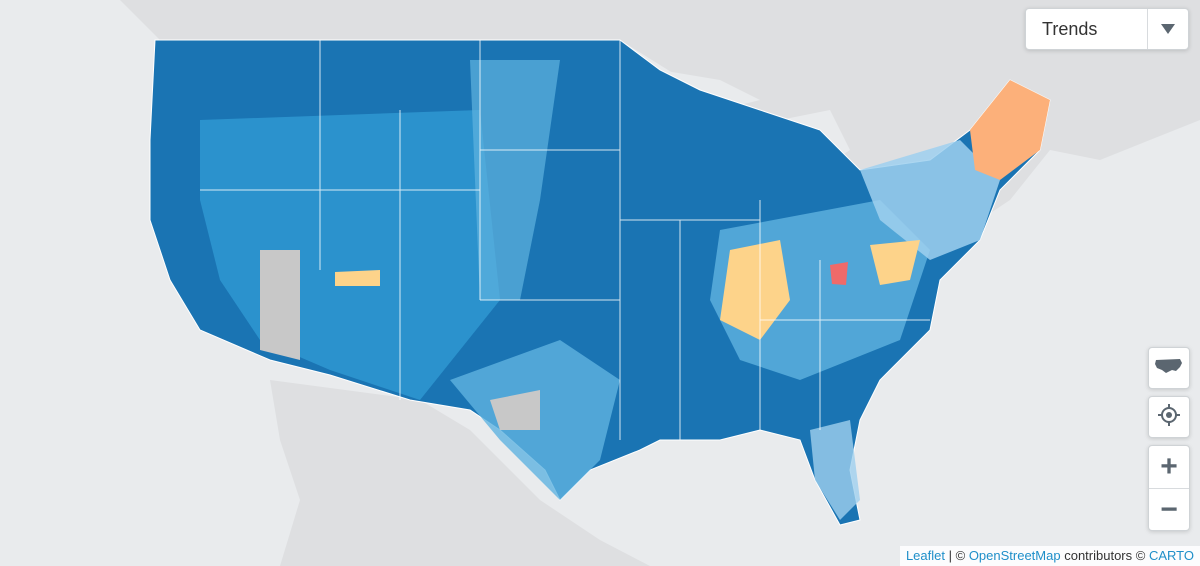 The height and width of the screenshot is (566, 1200). What do you see at coordinates (1171, 555) in the screenshot?
I see `carto-link: CARTO` at bounding box center [1171, 555].